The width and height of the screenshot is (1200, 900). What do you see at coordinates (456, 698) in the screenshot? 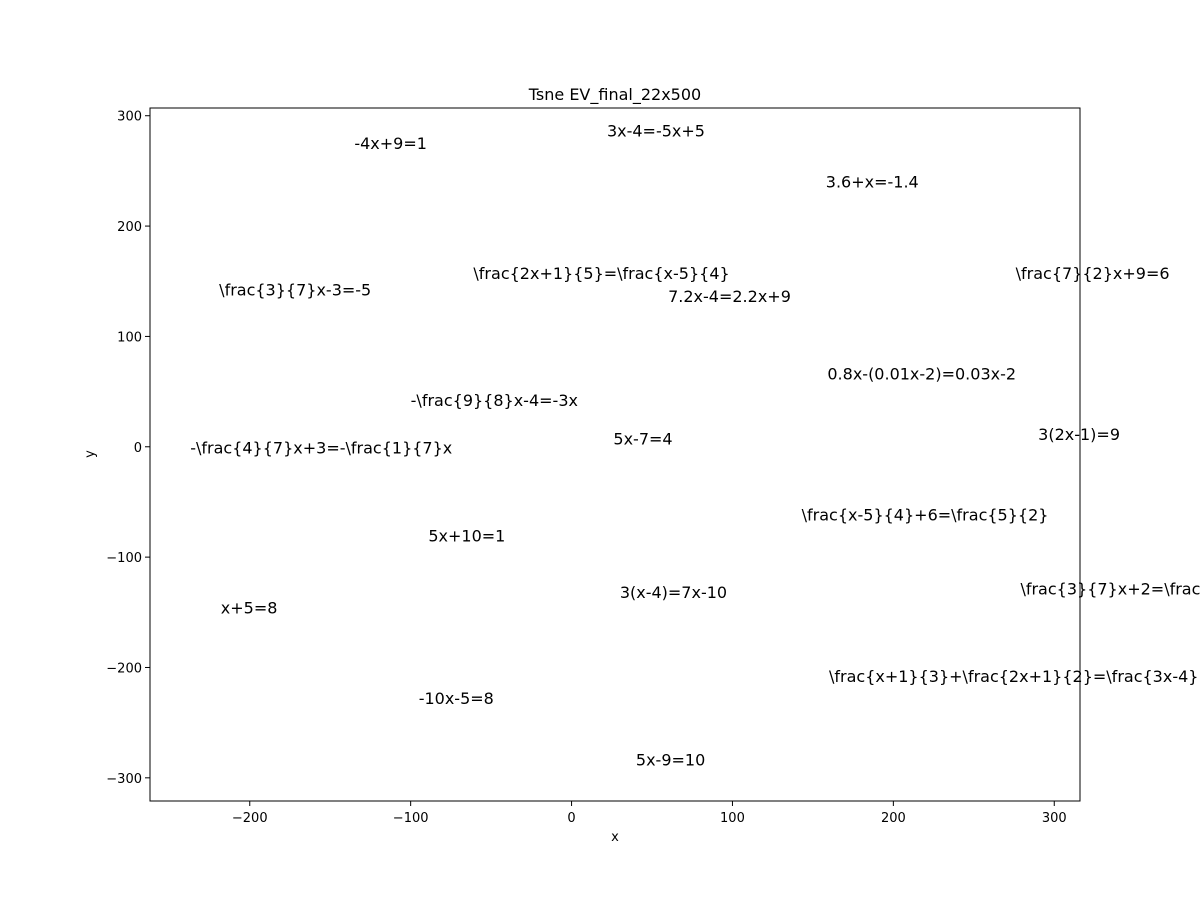
I see `data-point-label: -10x-5=8` at bounding box center [456, 698].